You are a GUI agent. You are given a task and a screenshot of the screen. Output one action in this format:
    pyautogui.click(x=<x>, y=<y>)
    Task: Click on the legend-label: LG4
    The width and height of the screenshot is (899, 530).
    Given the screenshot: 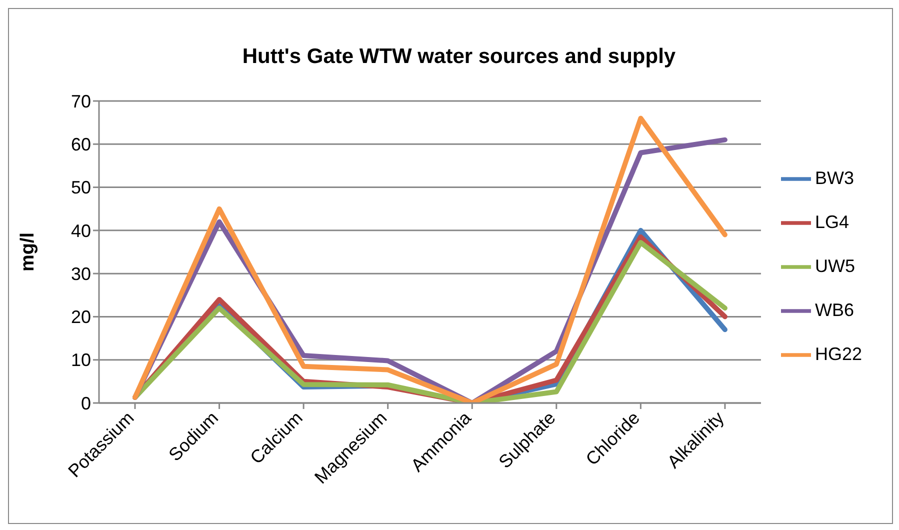 What is the action you would take?
    pyautogui.click(x=831, y=222)
    